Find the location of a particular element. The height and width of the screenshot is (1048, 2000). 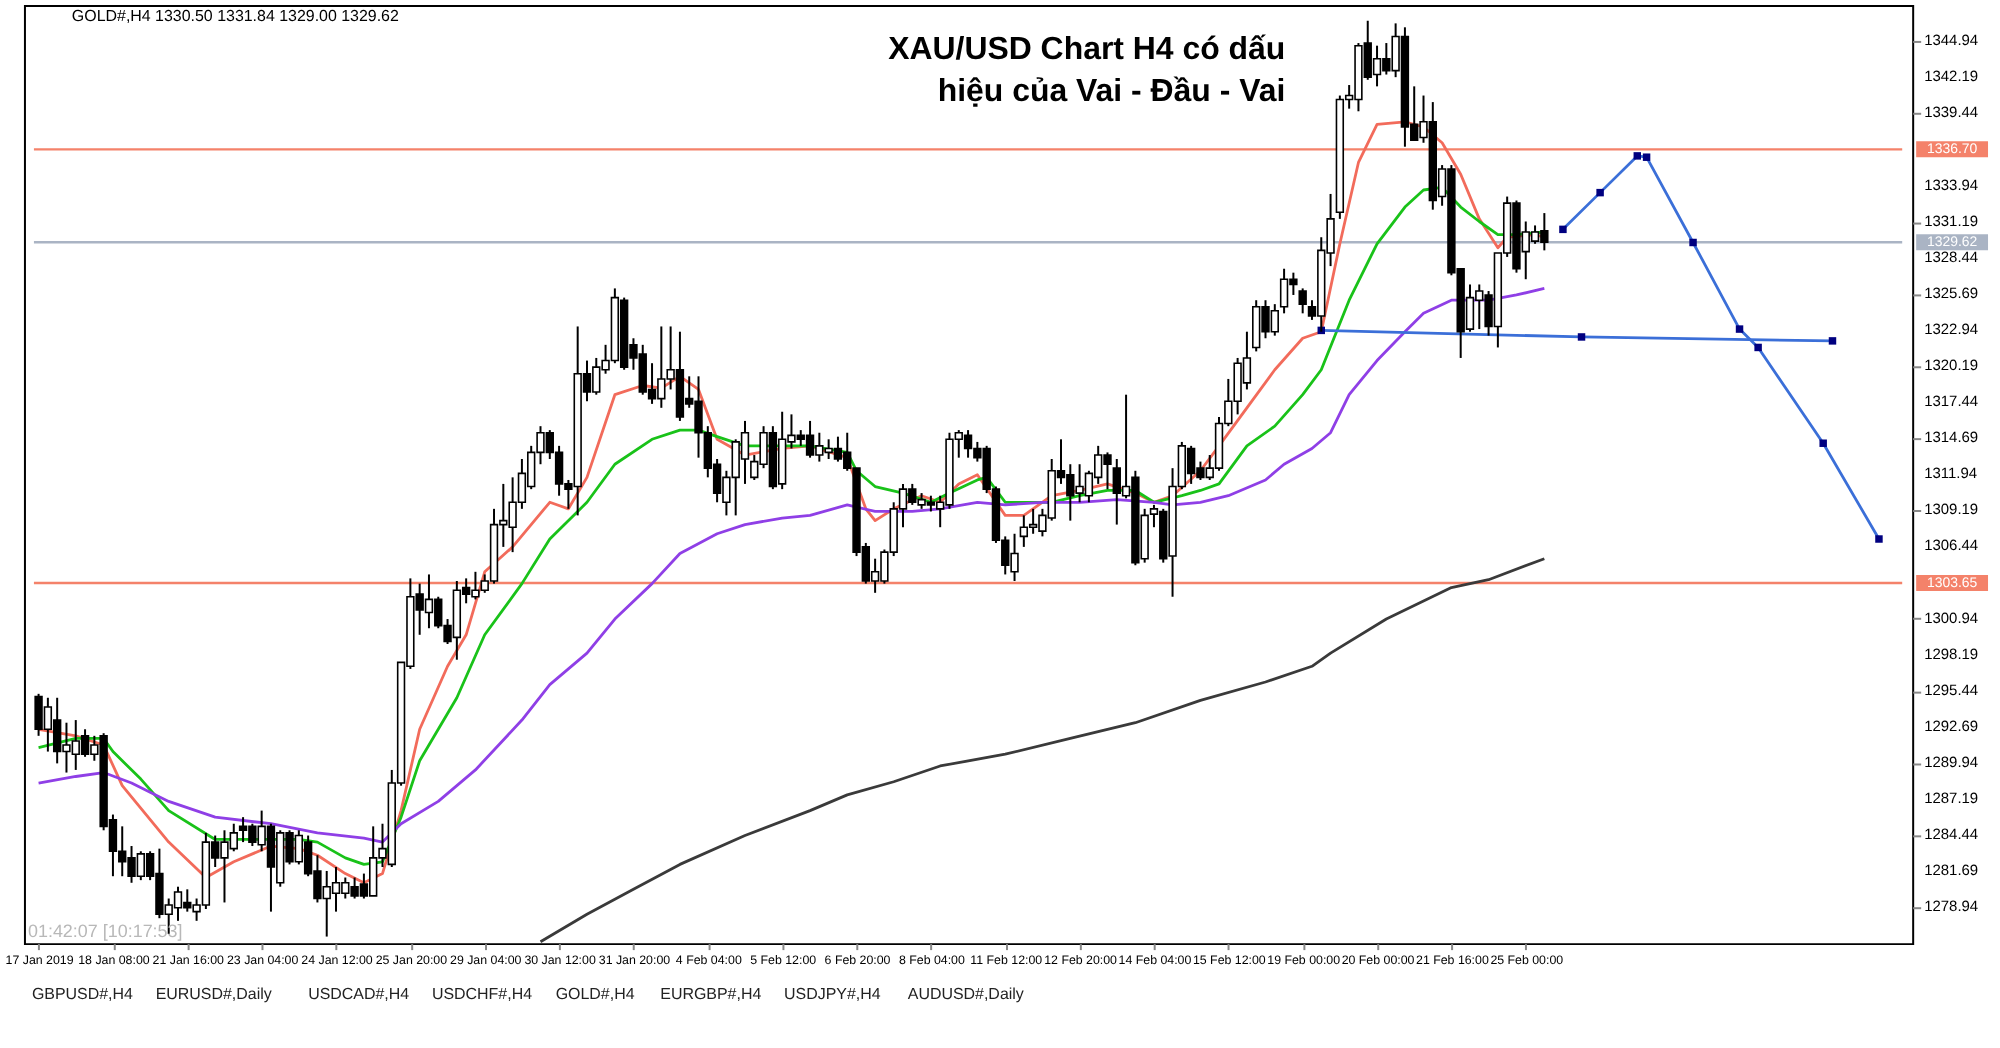

text: XAU/USD Chart H4 có dấu hiệu của Vai - Đầu - Vai is located at coordinates (1087, 70).